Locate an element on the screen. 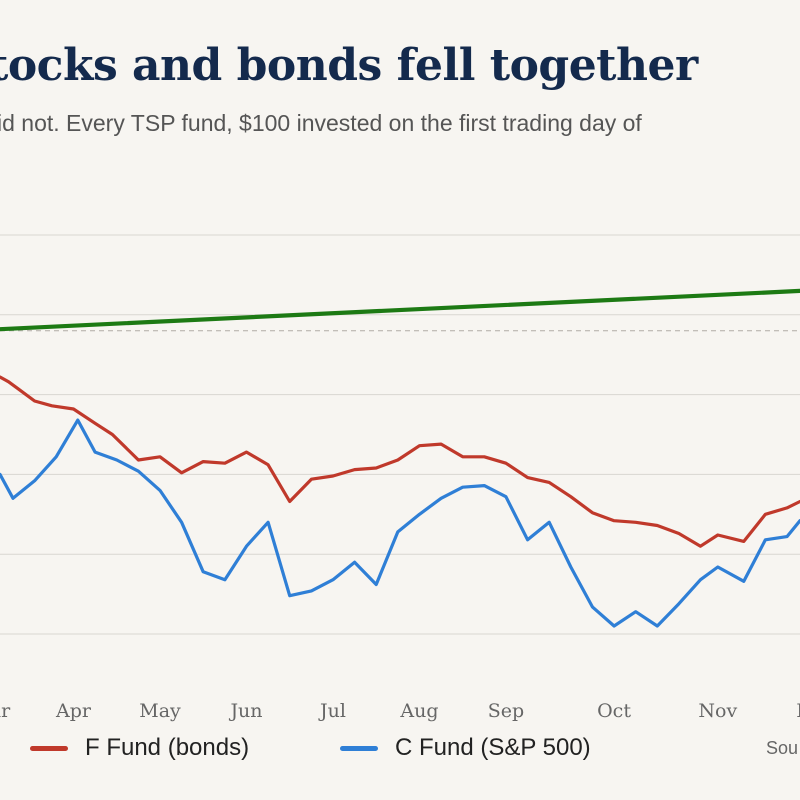 The width and height of the screenshot is (800, 800). legend-label-f-fund: F Fund (bonds) is located at coordinates (167, 747).